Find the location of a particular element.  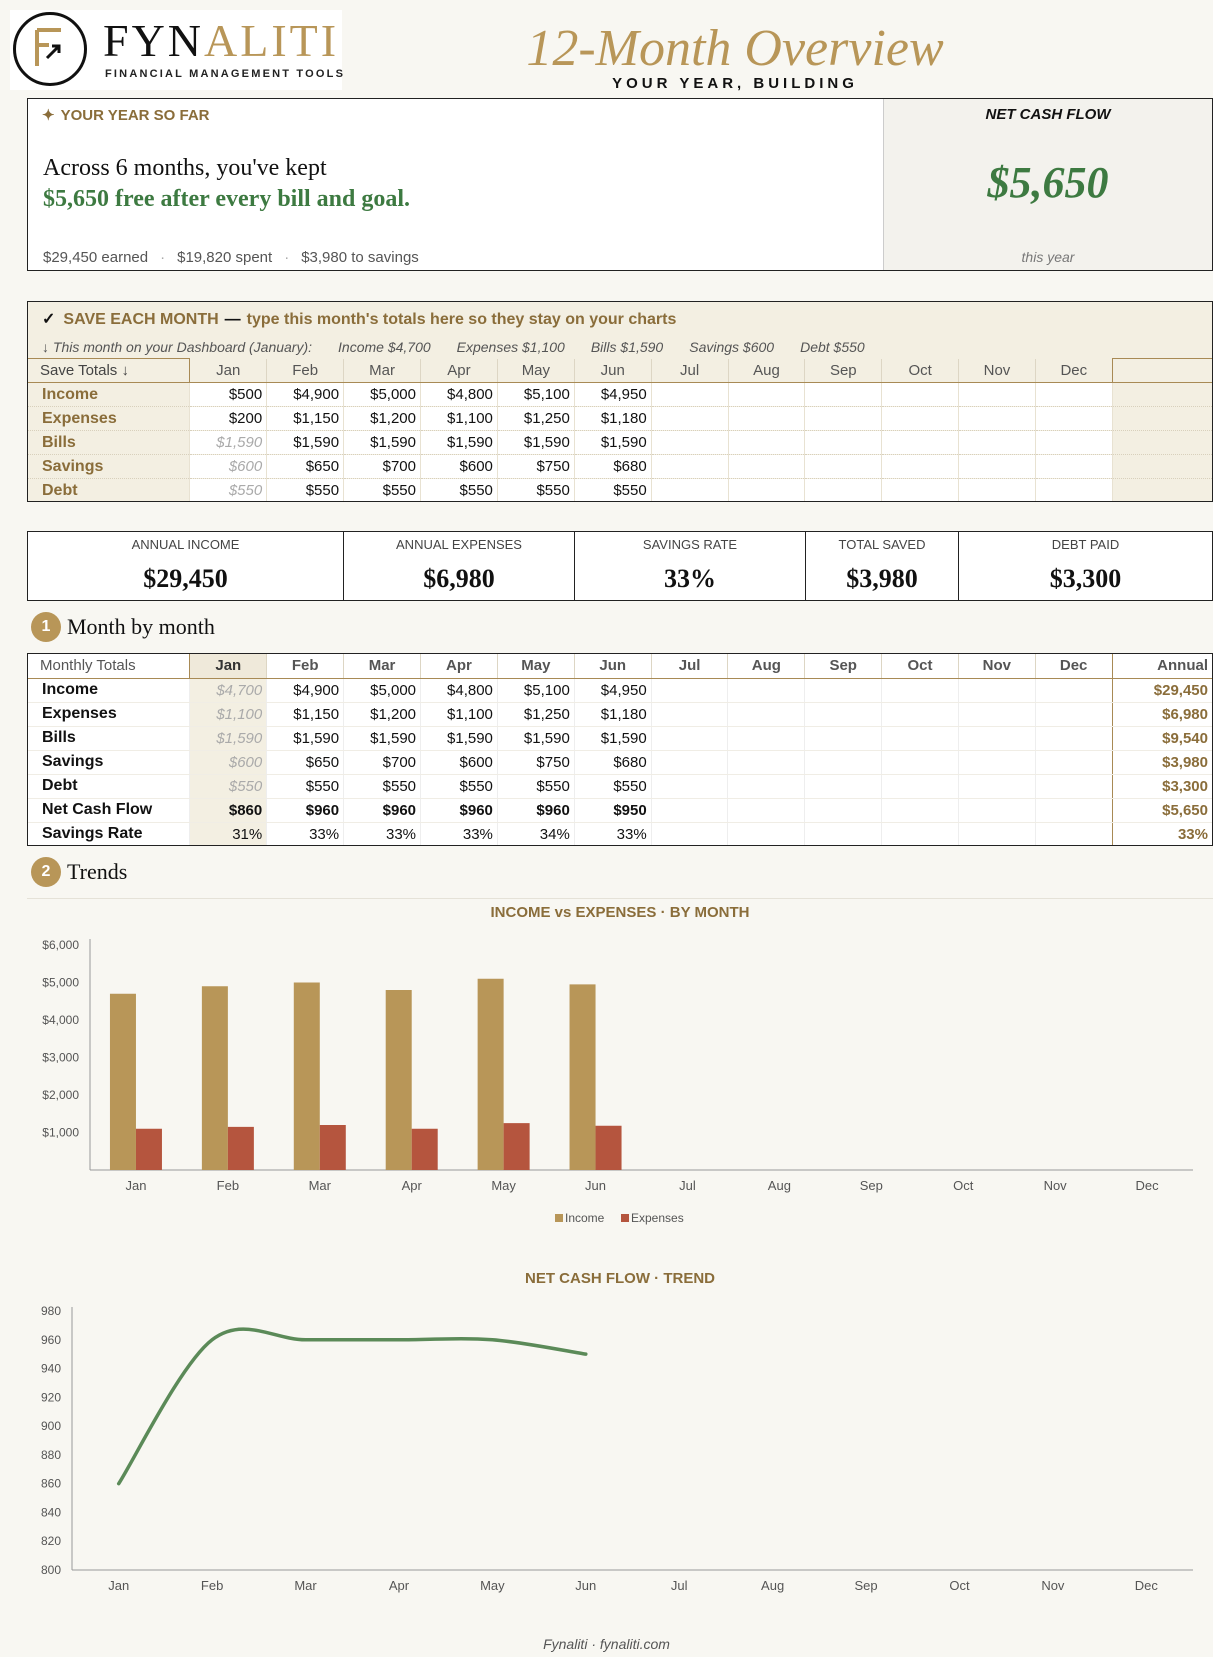

value-cell: $650 is located at coordinates (305, 762).